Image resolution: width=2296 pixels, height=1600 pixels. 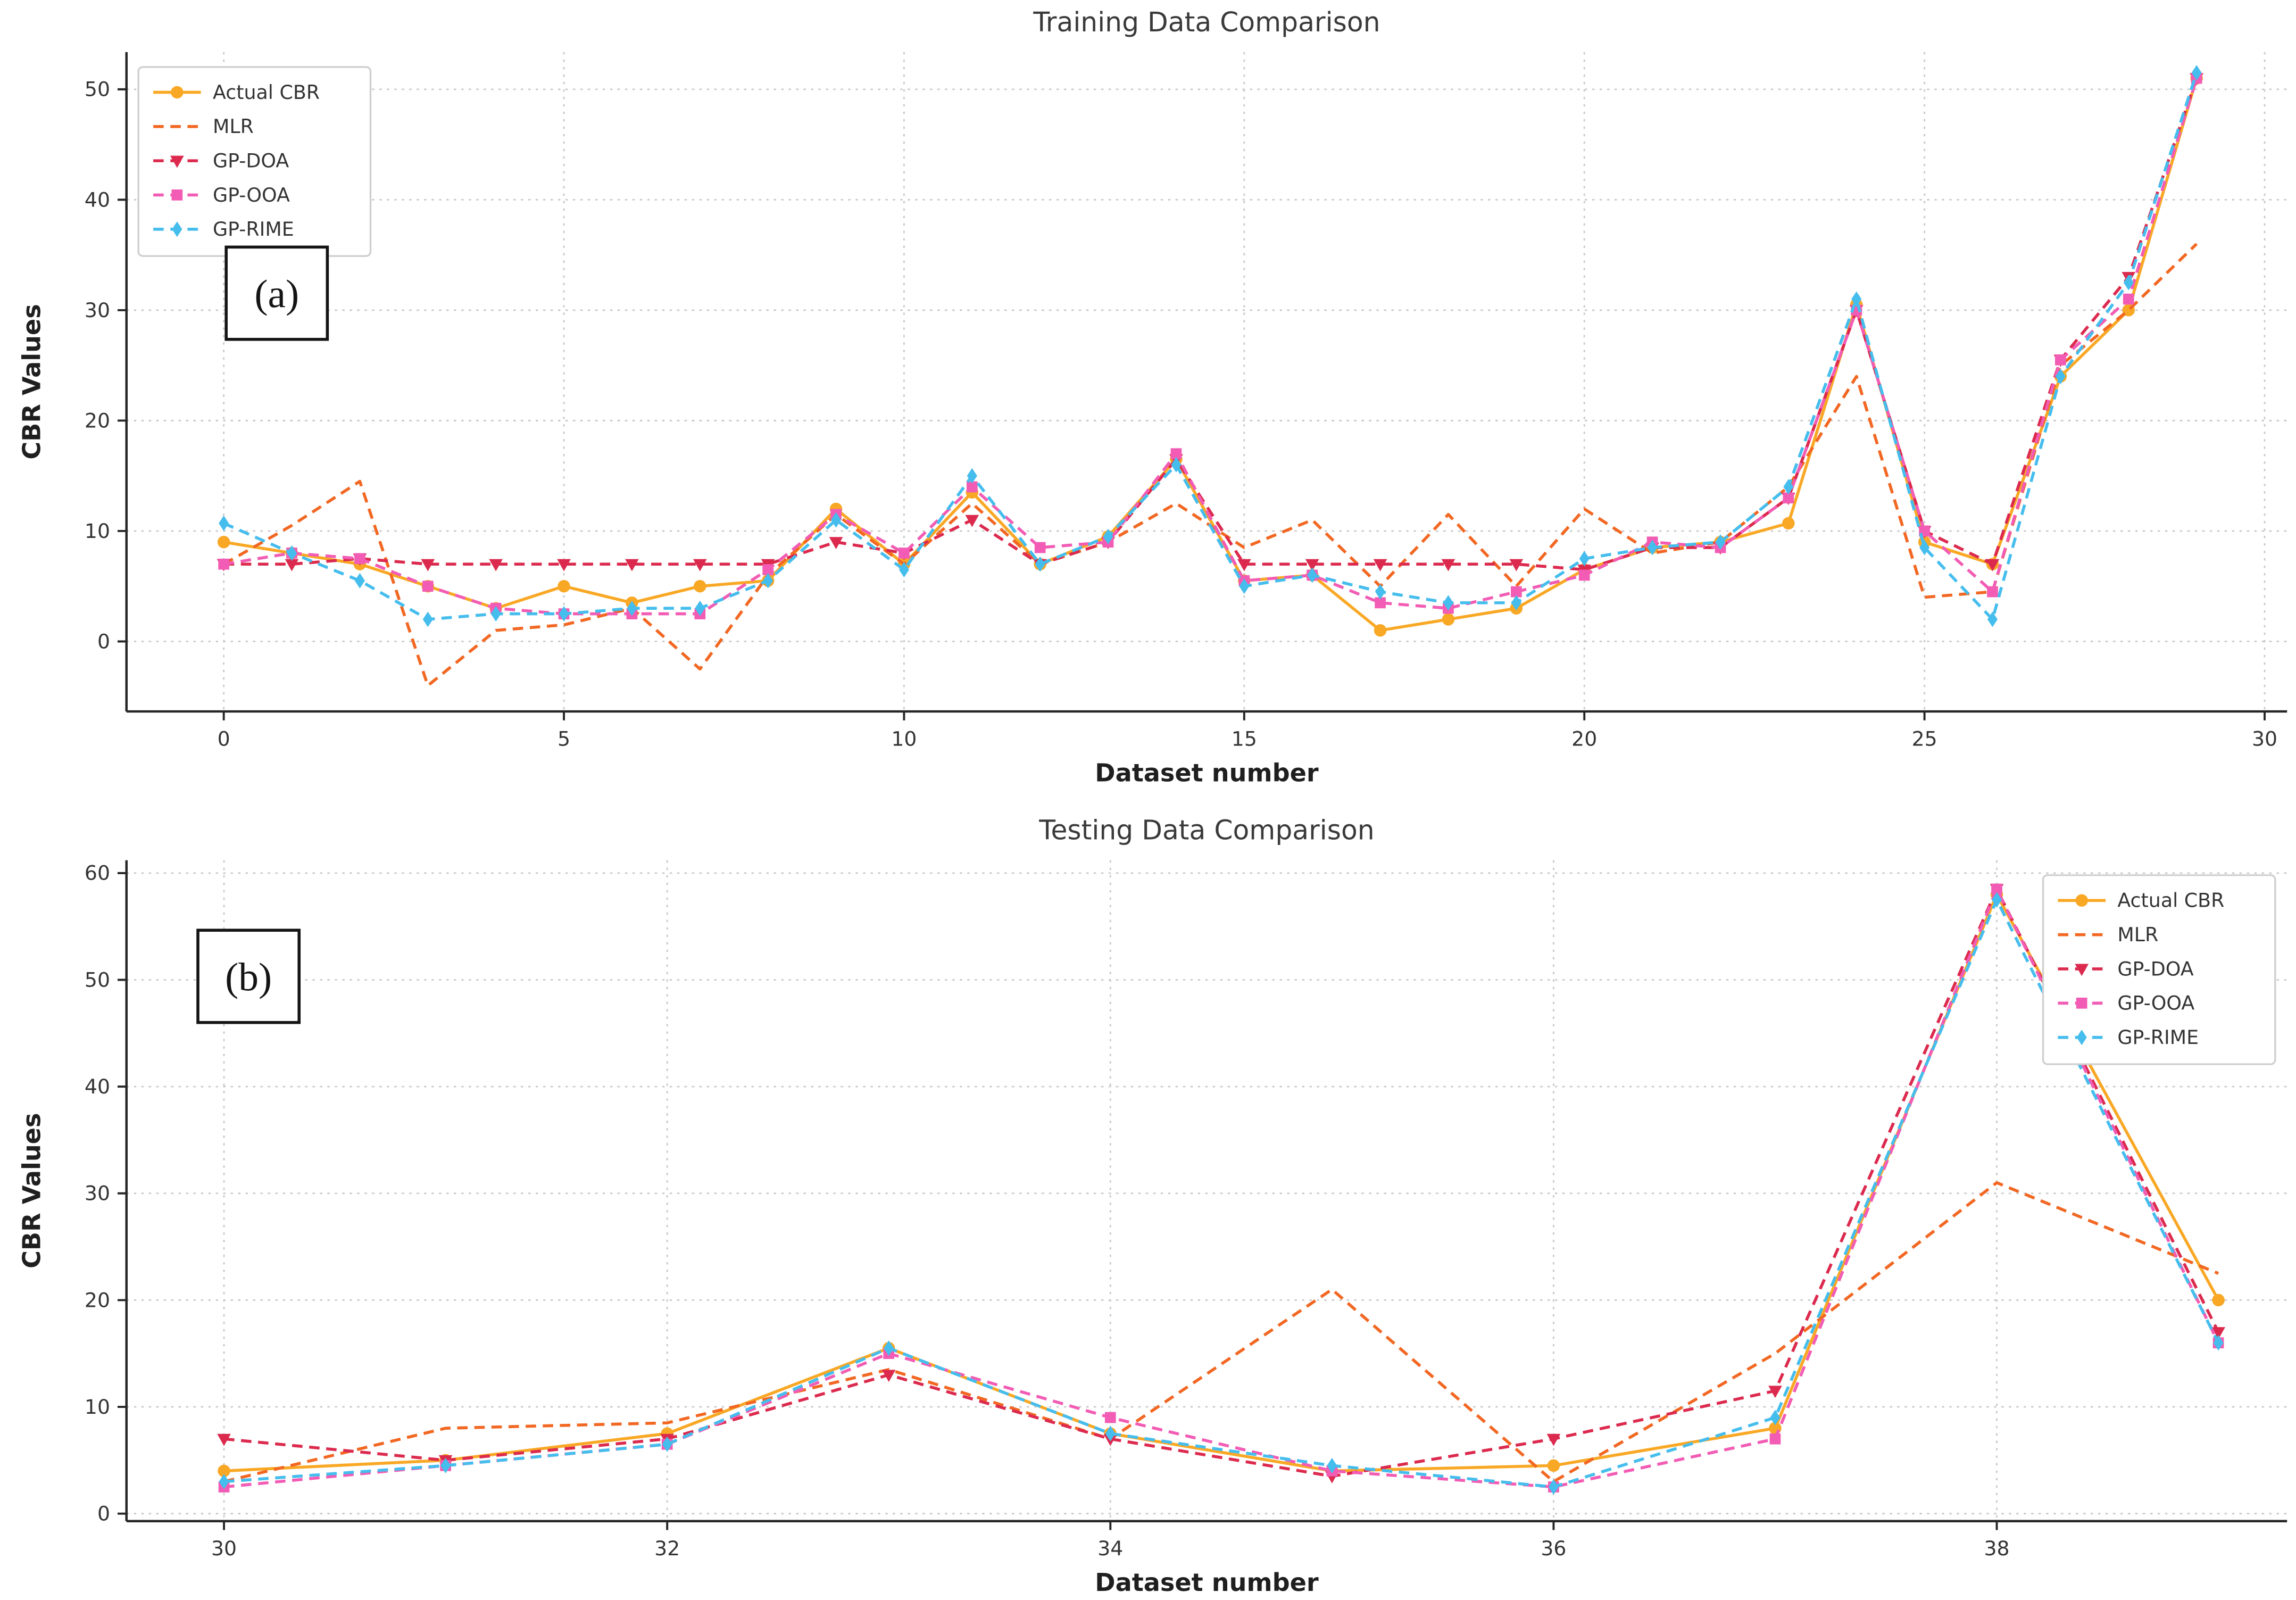 I want to click on x-tick-label: 0, so click(x=224, y=738).